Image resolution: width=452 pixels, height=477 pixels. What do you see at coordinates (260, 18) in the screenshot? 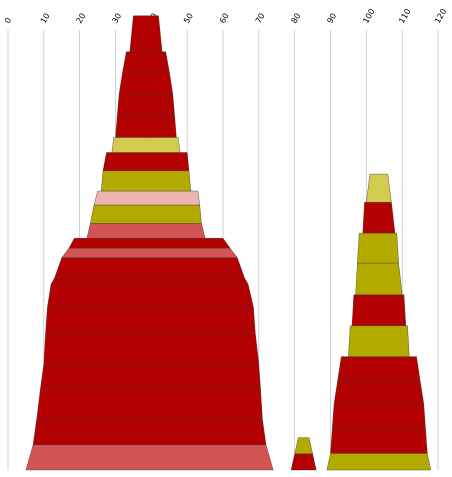
I see `x-tick-label: 70` at bounding box center [260, 18].